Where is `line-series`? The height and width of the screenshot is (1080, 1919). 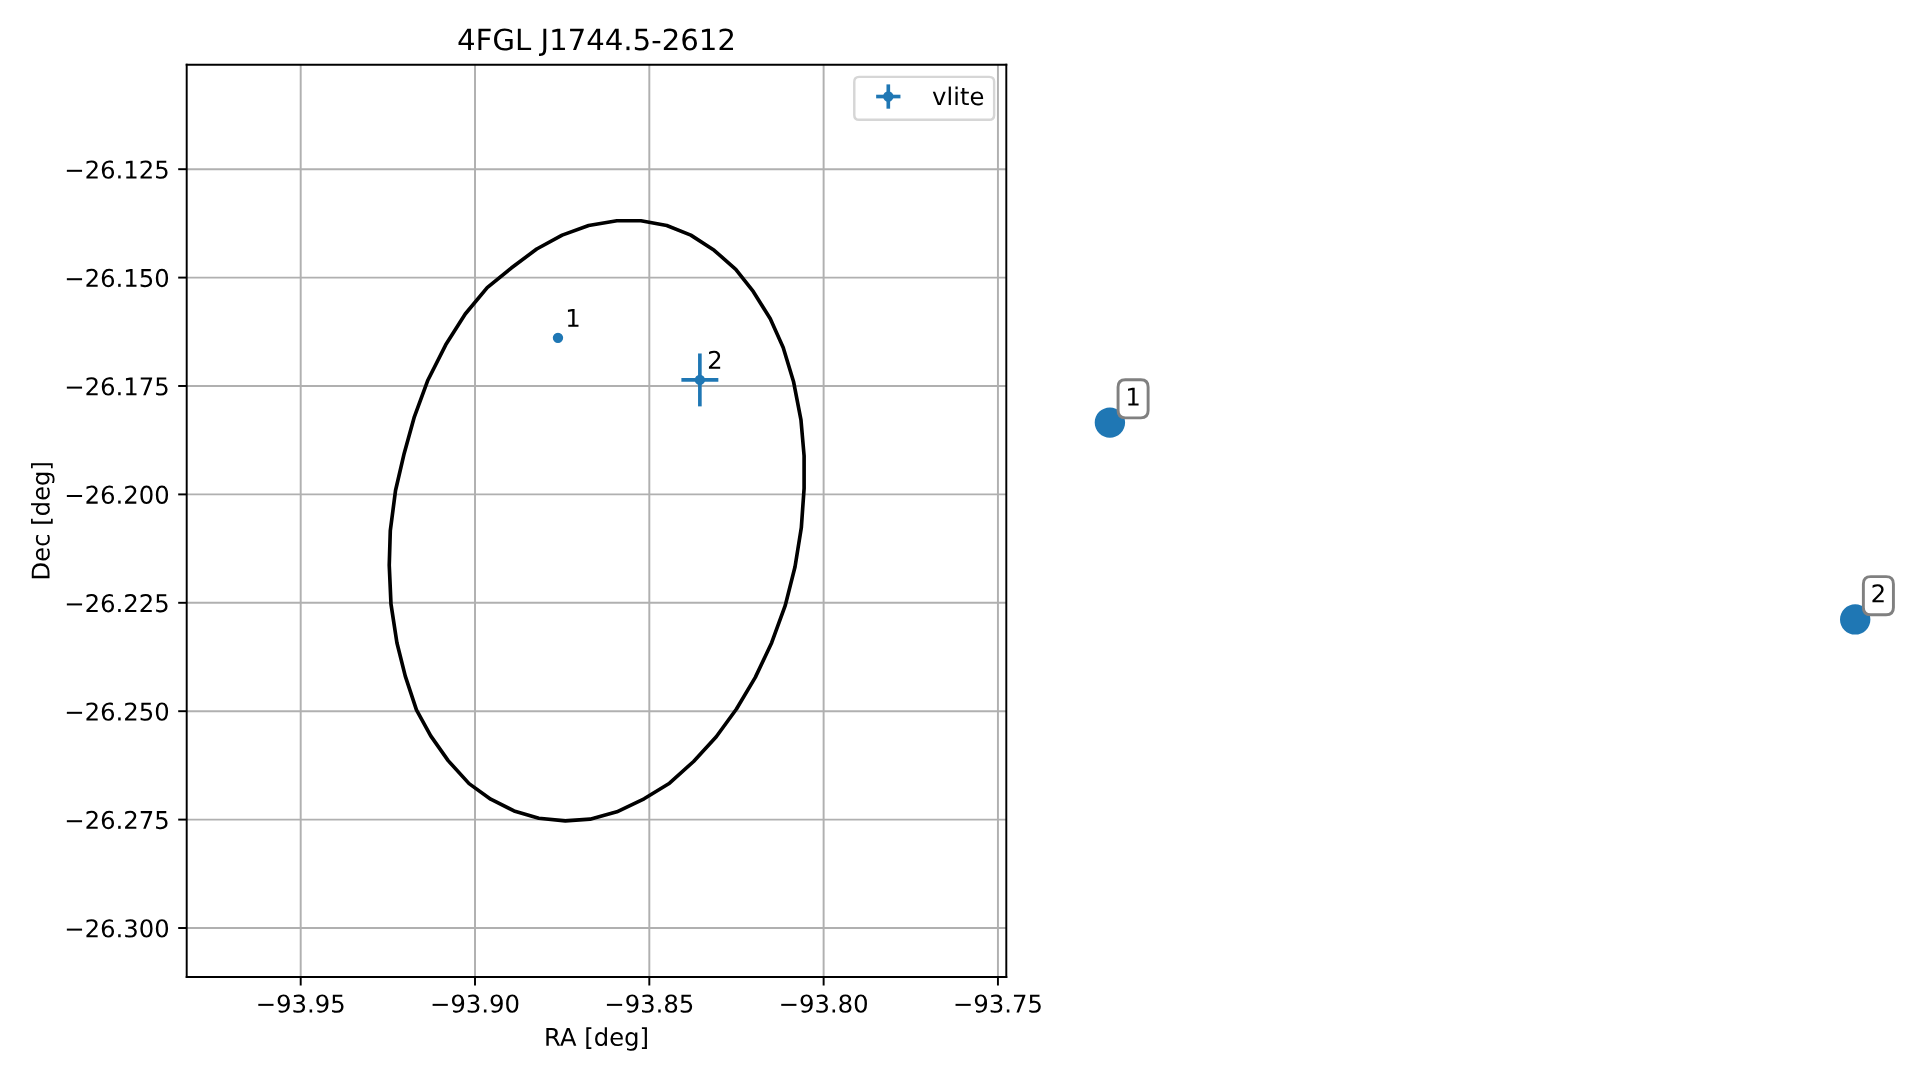 line-series is located at coordinates (596, 520).